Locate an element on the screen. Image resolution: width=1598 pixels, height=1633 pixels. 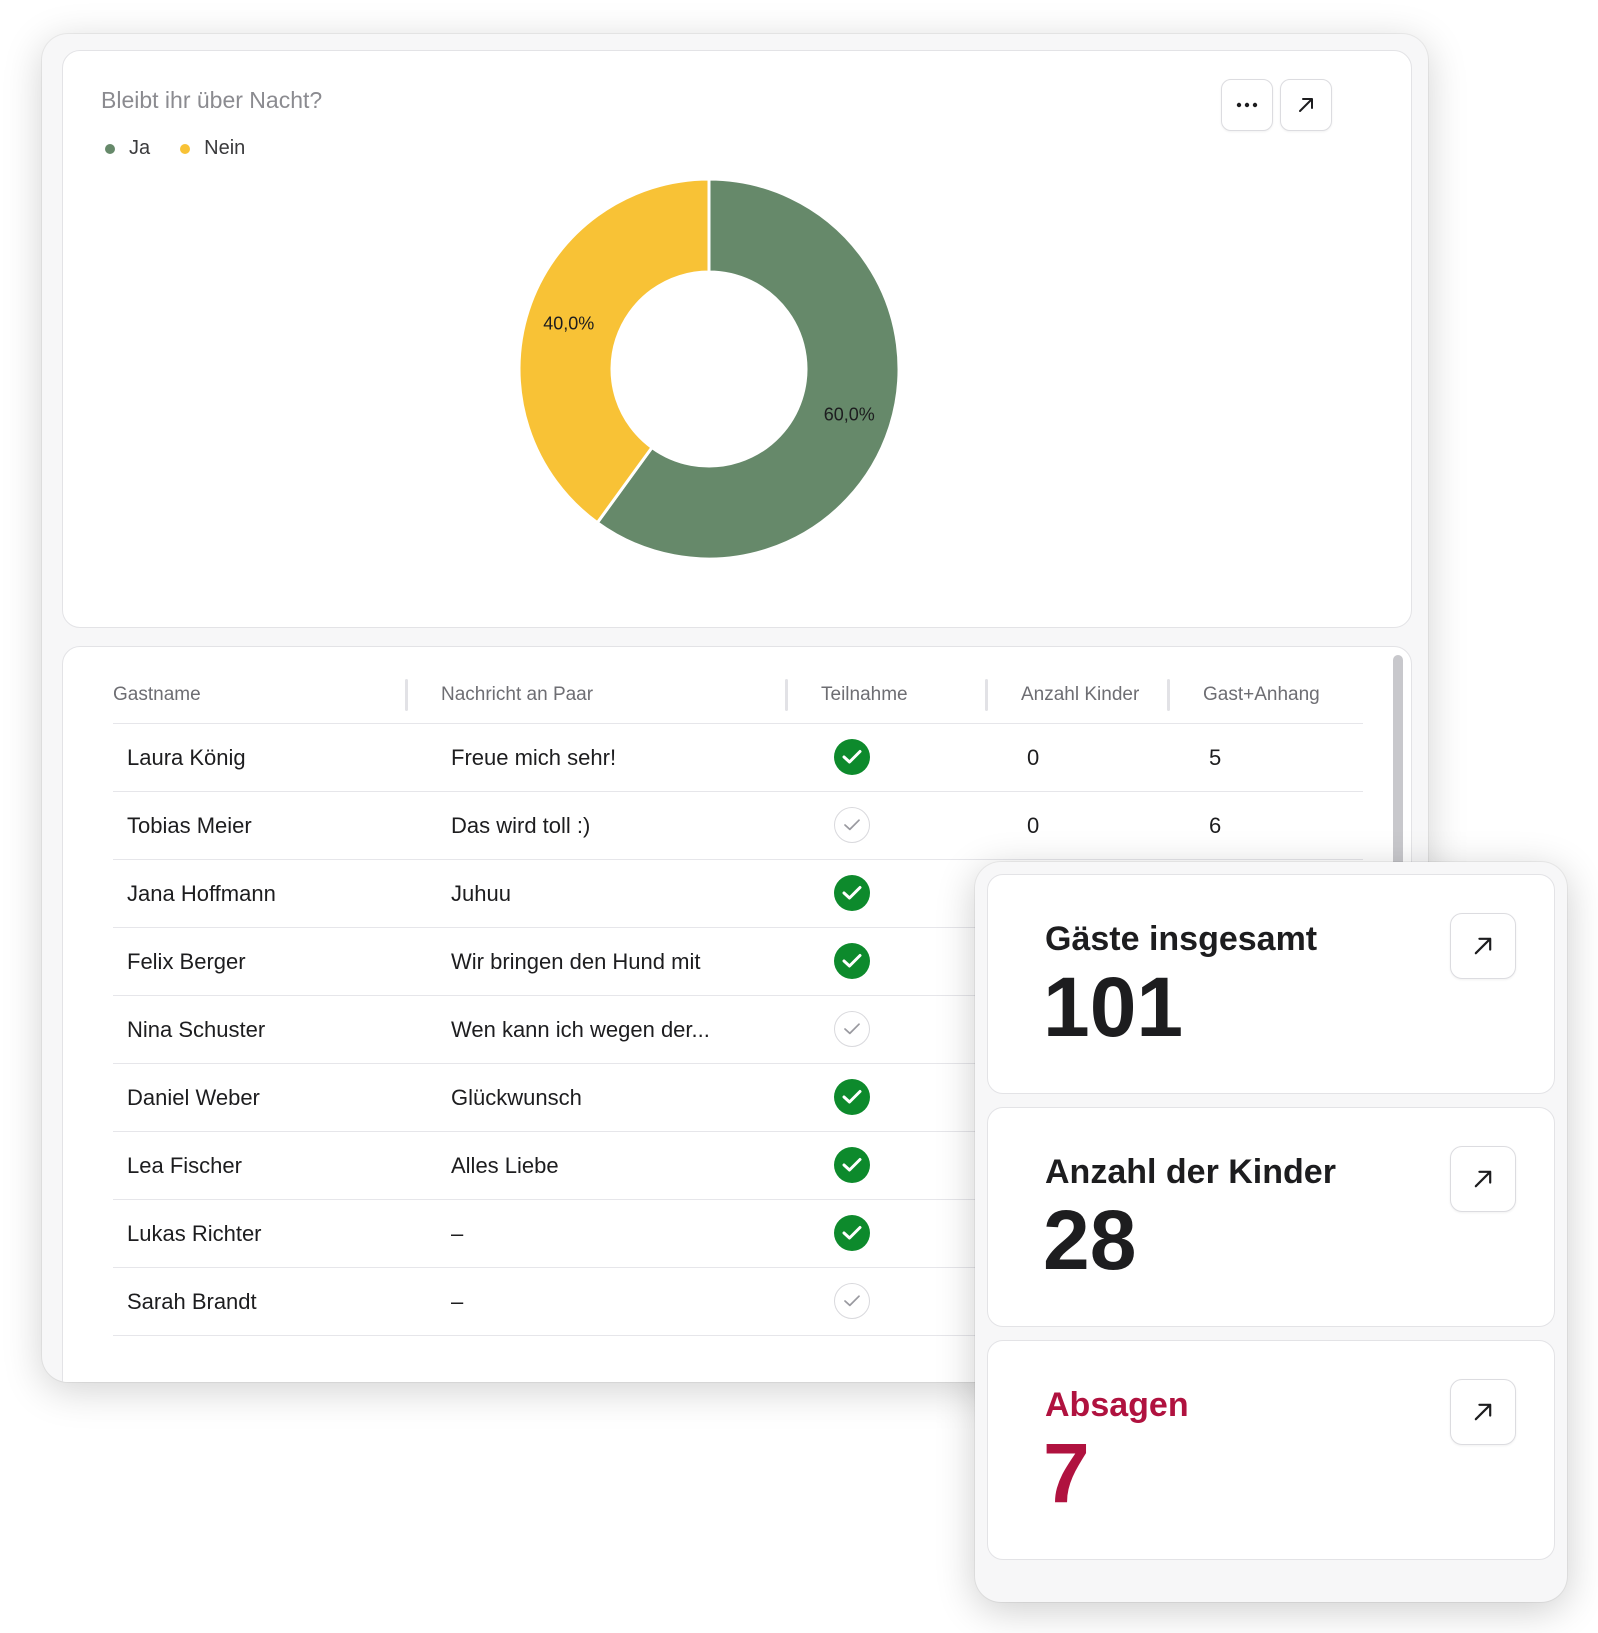
guest-name-cell: Daniel Weber is located at coordinates (193, 1097).